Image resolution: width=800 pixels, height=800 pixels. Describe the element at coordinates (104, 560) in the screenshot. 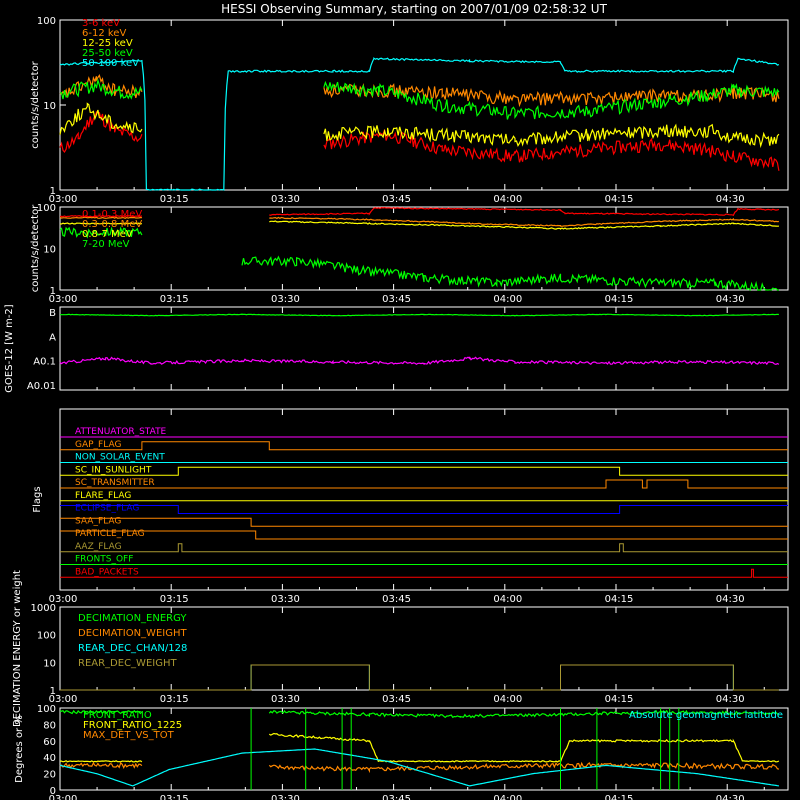

I see `flag-label: FRONTS_OFF` at that location.